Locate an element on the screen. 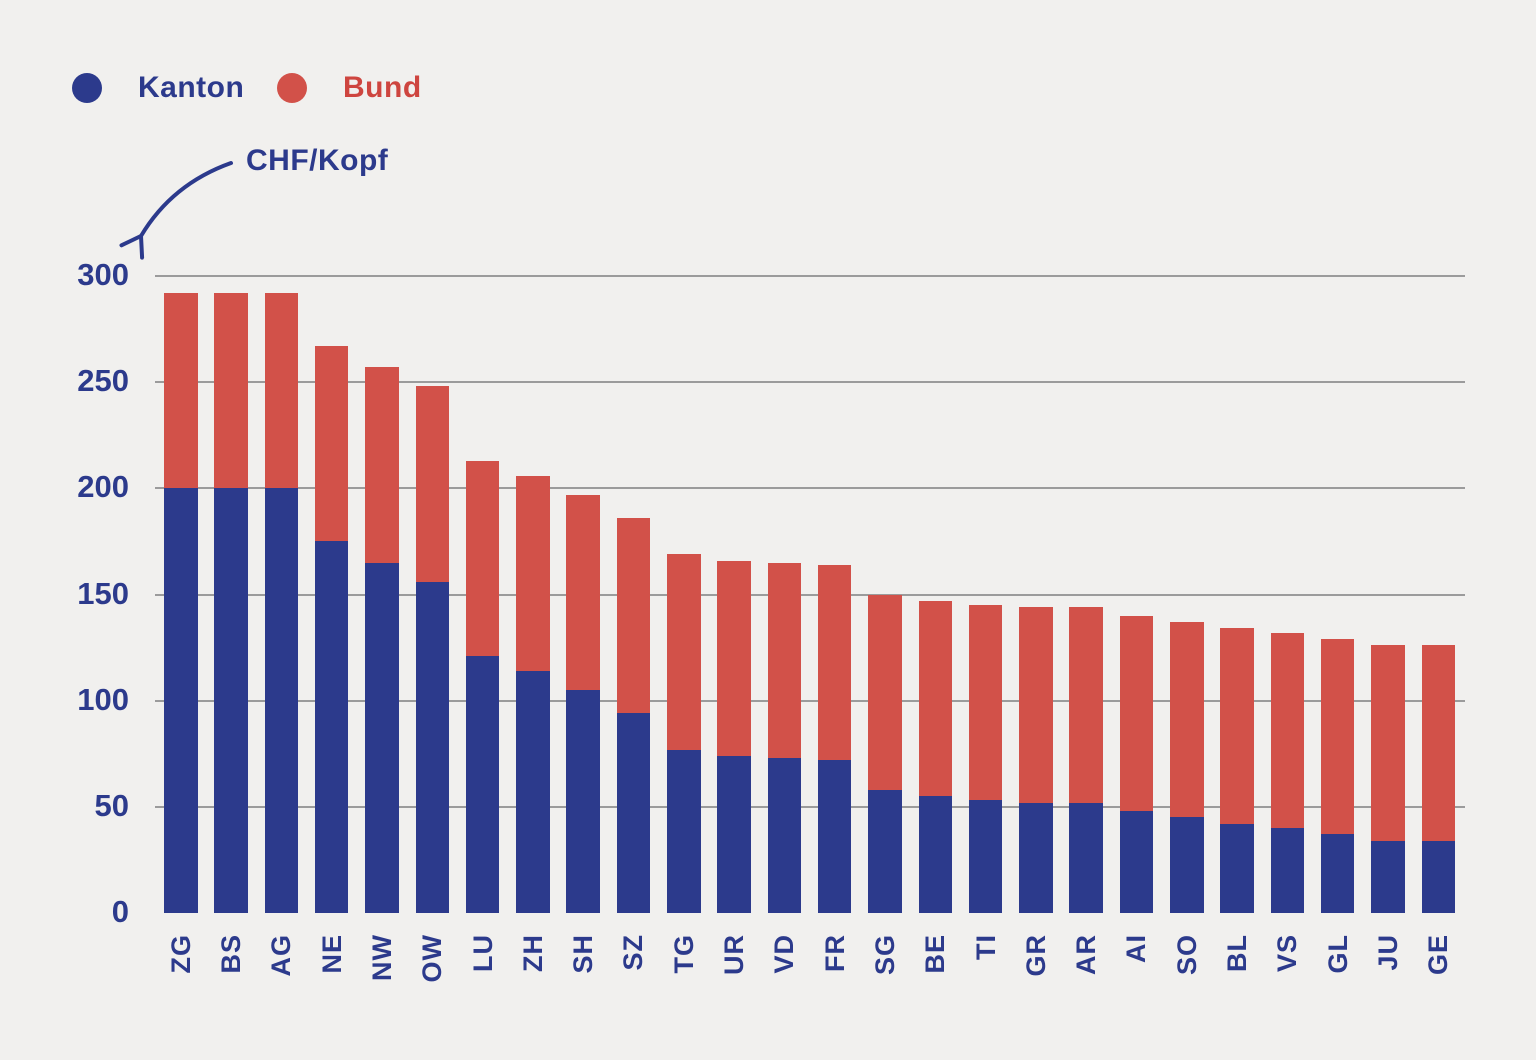 The width and height of the screenshot is (1536, 1060). bar-BE-bund-segment is located at coordinates (935, 698).